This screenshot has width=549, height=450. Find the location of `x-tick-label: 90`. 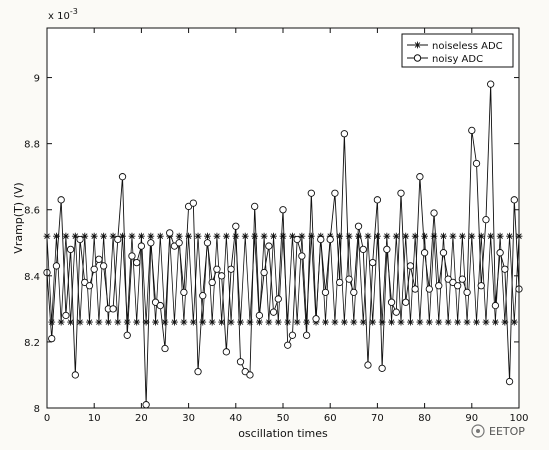

x-tick-label: 90 is located at coordinates (471, 418).